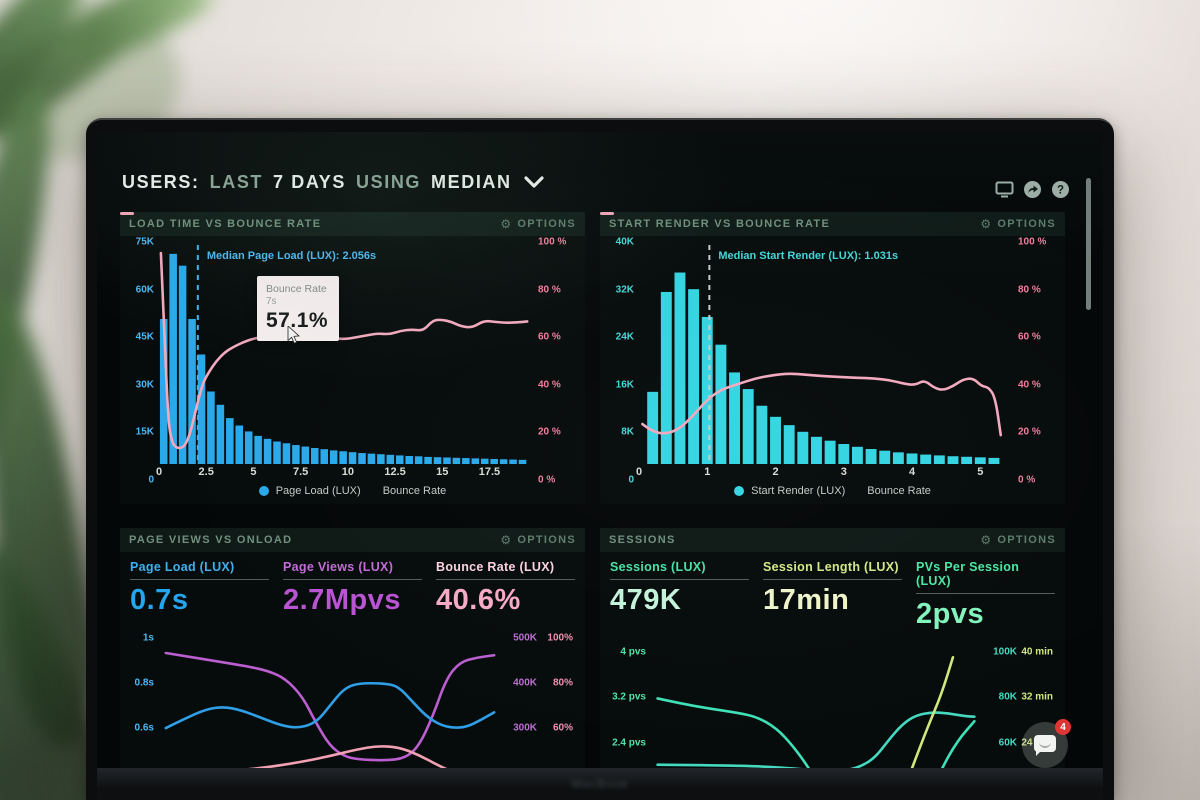 This screenshot has width=1200, height=800. I want to click on axis-tick-label: 0, so click(151, 480).